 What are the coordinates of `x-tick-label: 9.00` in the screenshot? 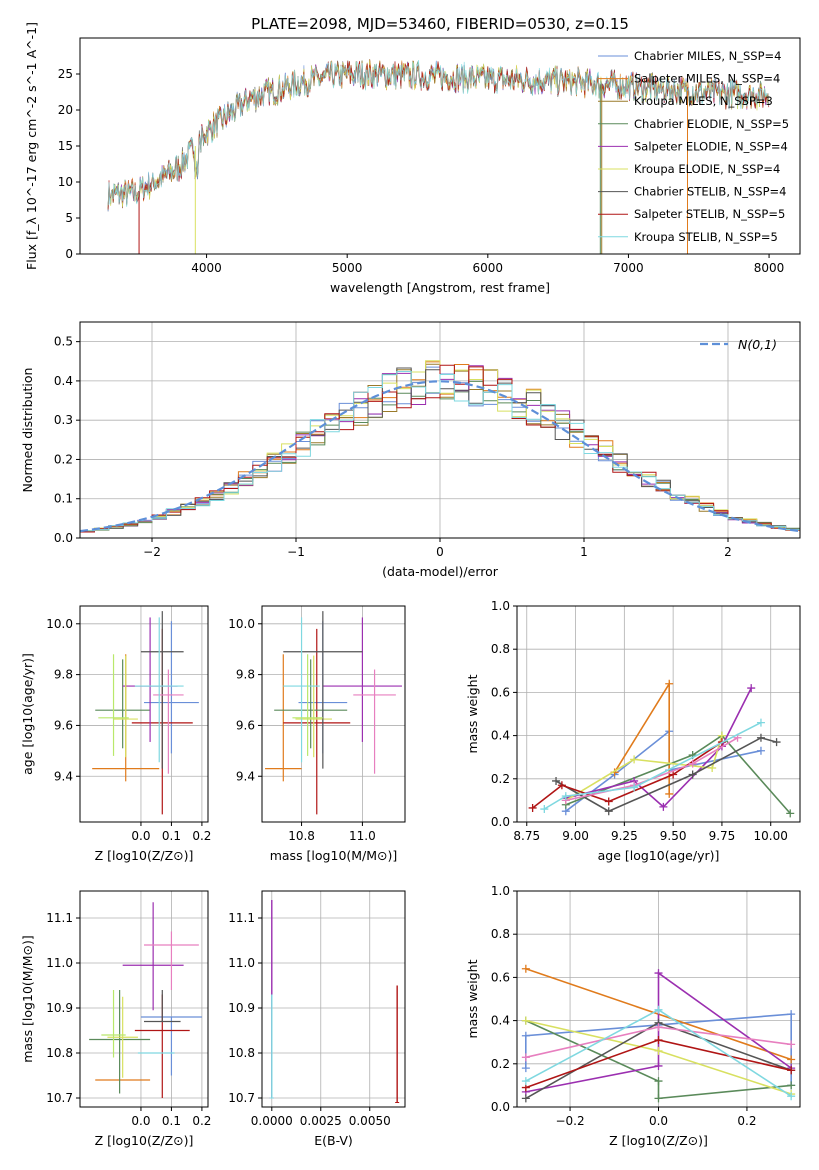 It's located at (575, 836).